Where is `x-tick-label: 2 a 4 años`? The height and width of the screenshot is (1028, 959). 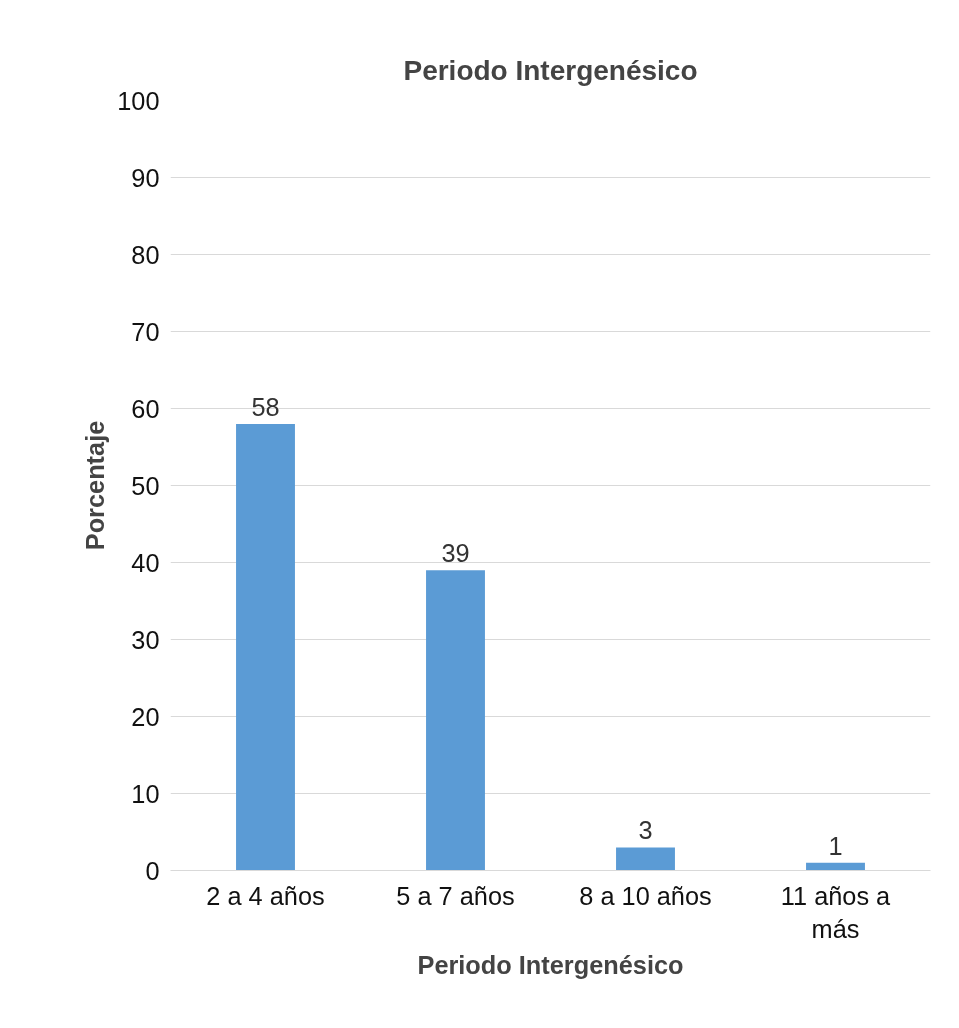
x-tick-label: 2 a 4 años is located at coordinates (265, 895).